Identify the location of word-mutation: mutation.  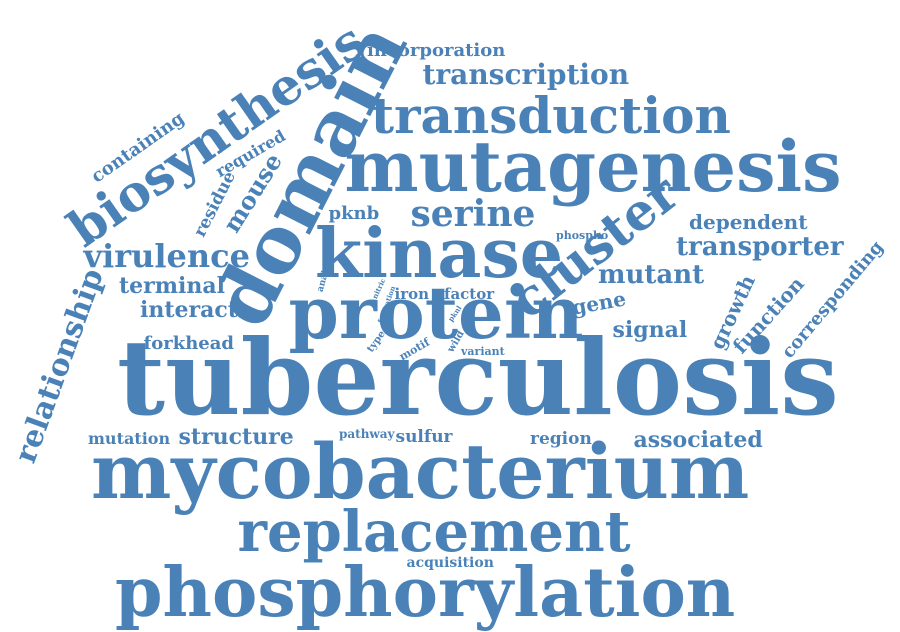
(129, 438).